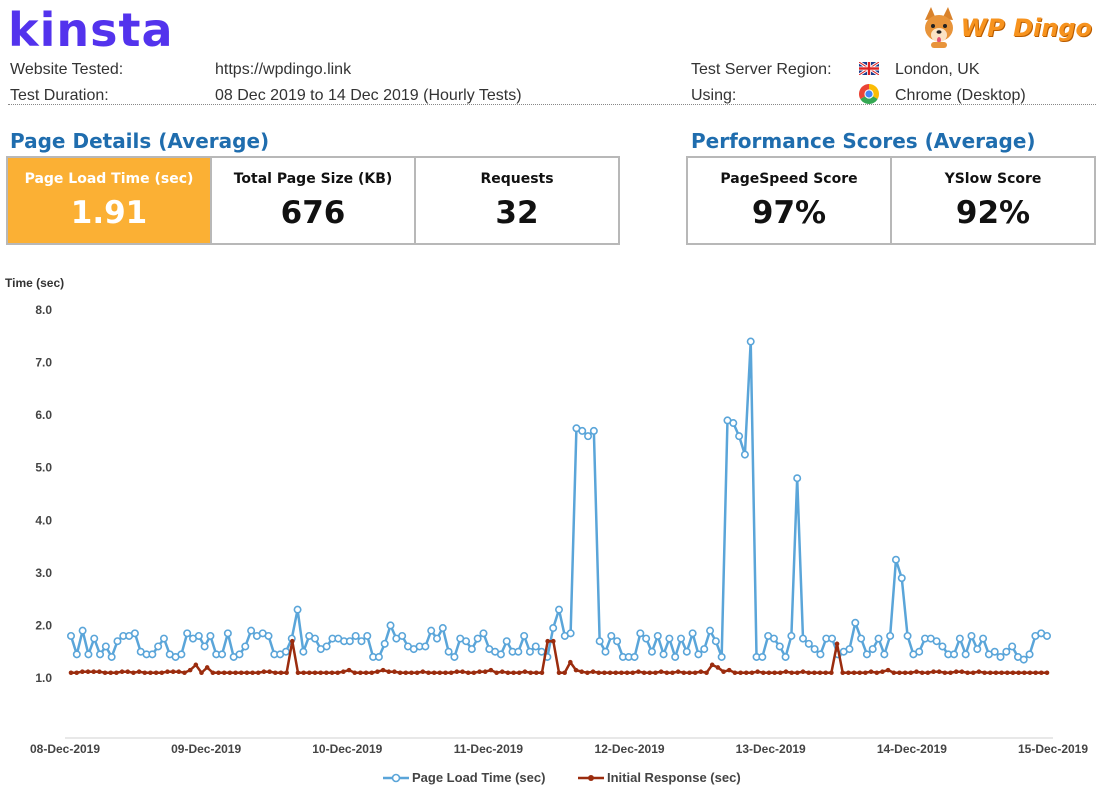 This screenshot has height=795, width=1102. I want to click on x-tick-label: 14-Dec-2019, so click(912, 749).